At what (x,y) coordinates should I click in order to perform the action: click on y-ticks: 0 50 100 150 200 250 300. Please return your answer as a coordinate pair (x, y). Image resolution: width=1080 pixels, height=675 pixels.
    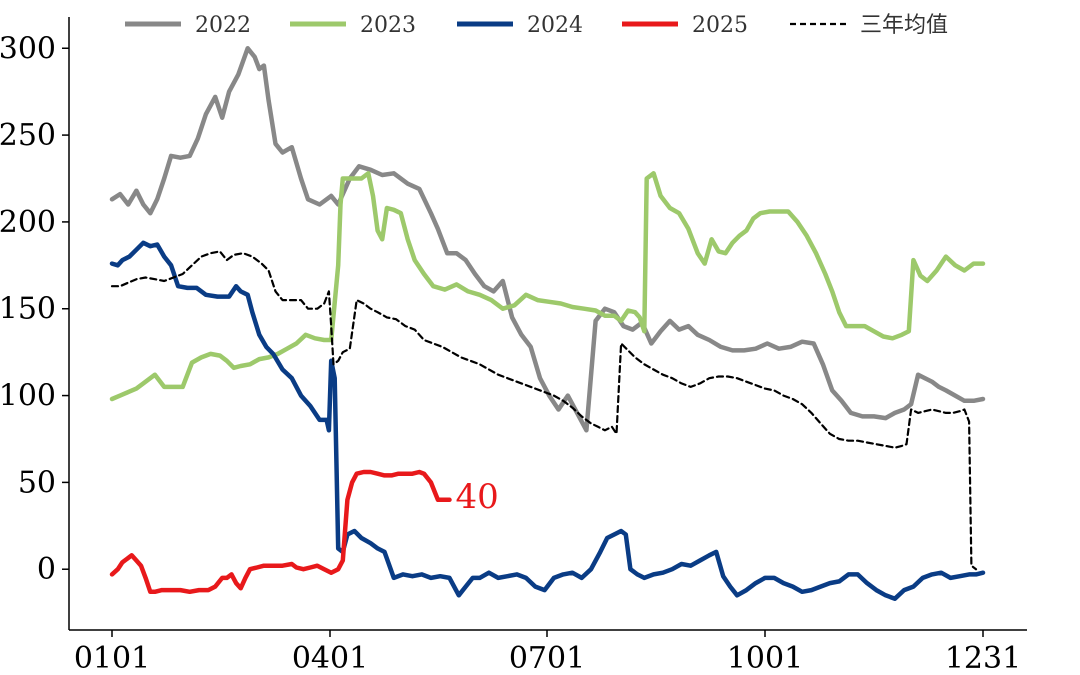
    Looking at the image, I should click on (34, 309).